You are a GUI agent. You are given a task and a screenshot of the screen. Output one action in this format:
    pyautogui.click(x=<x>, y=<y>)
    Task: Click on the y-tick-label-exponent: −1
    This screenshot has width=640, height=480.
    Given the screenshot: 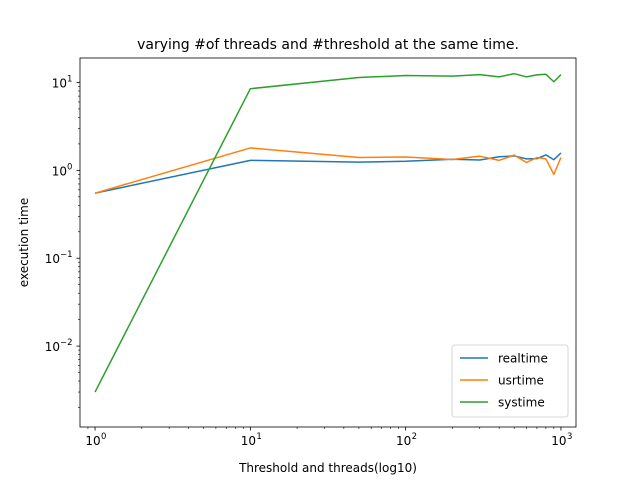 What is the action you would take?
    pyautogui.click(x=66, y=255)
    